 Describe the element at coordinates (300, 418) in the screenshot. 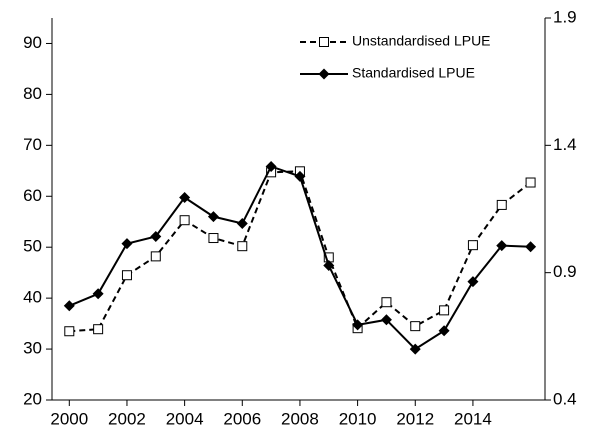

I see `x-tick-label: 2008` at that location.